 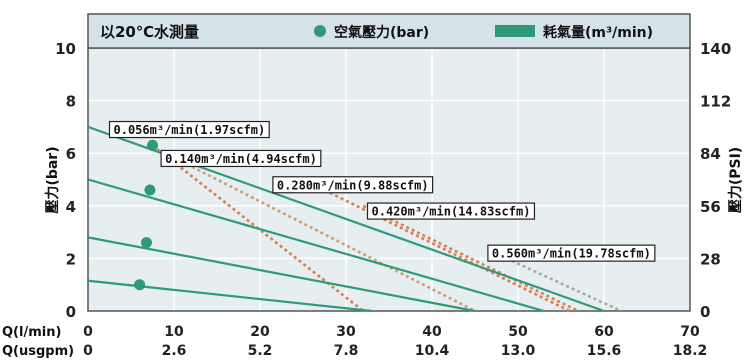 I want to click on y-tick-left: 10, so click(x=65, y=49).